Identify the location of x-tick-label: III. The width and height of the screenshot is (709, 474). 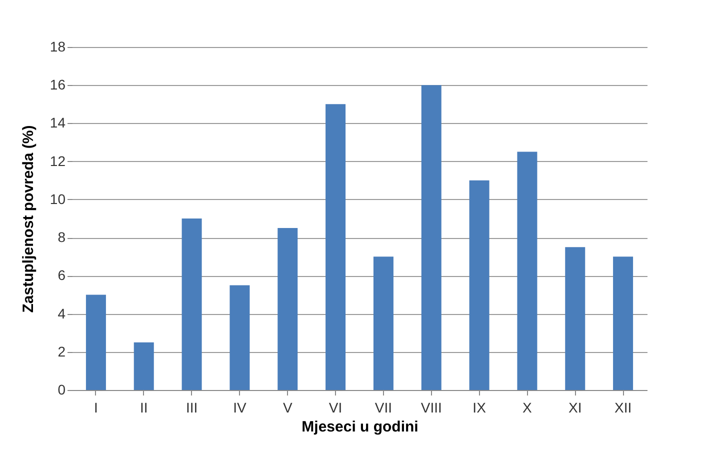
(192, 408).